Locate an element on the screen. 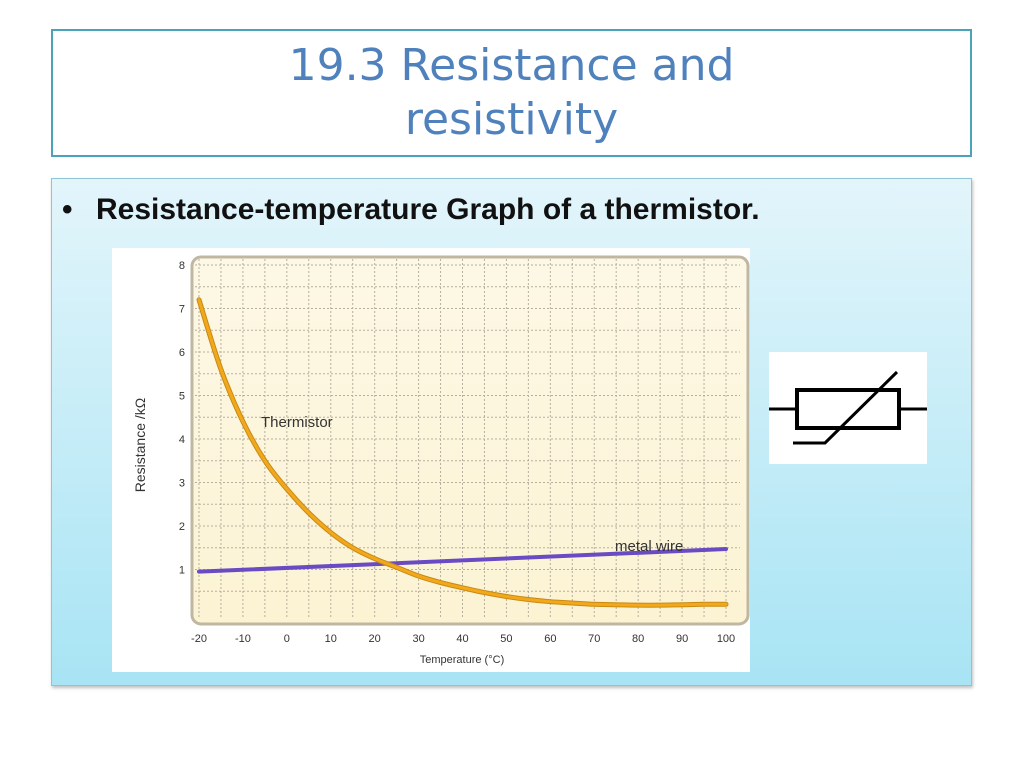 The height and width of the screenshot is (768, 1024). thermistor-symbol-icon is located at coordinates (848, 407).